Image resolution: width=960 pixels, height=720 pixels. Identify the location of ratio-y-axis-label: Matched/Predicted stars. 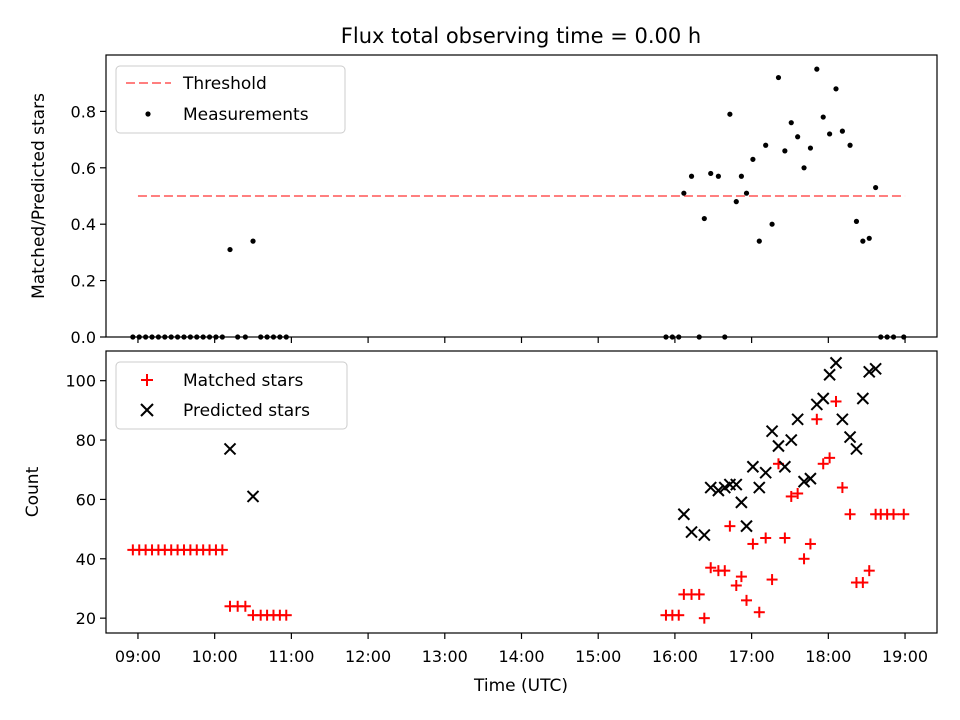
(39, 196).